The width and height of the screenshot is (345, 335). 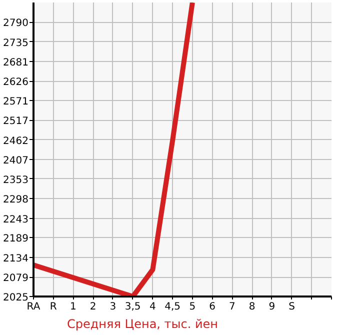 What do you see at coordinates (232, 307) in the screenshot?
I see `x-tick-label: 7` at bounding box center [232, 307].